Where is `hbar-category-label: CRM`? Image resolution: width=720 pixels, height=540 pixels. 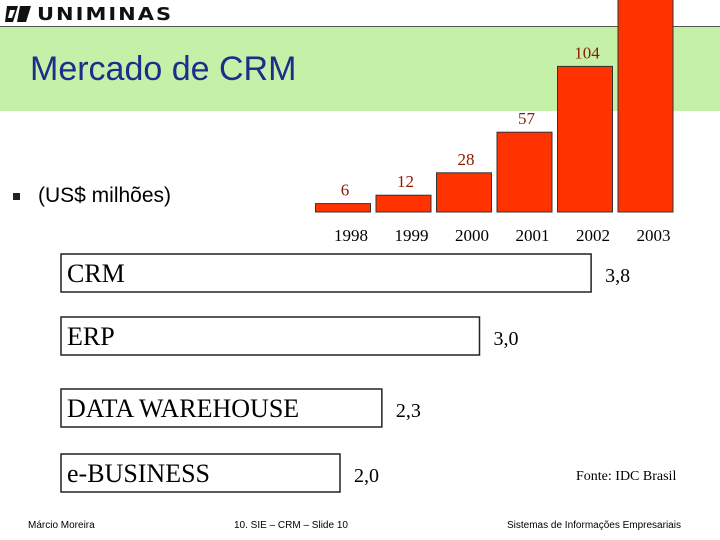 hbar-category-label: CRM is located at coordinates (96, 273).